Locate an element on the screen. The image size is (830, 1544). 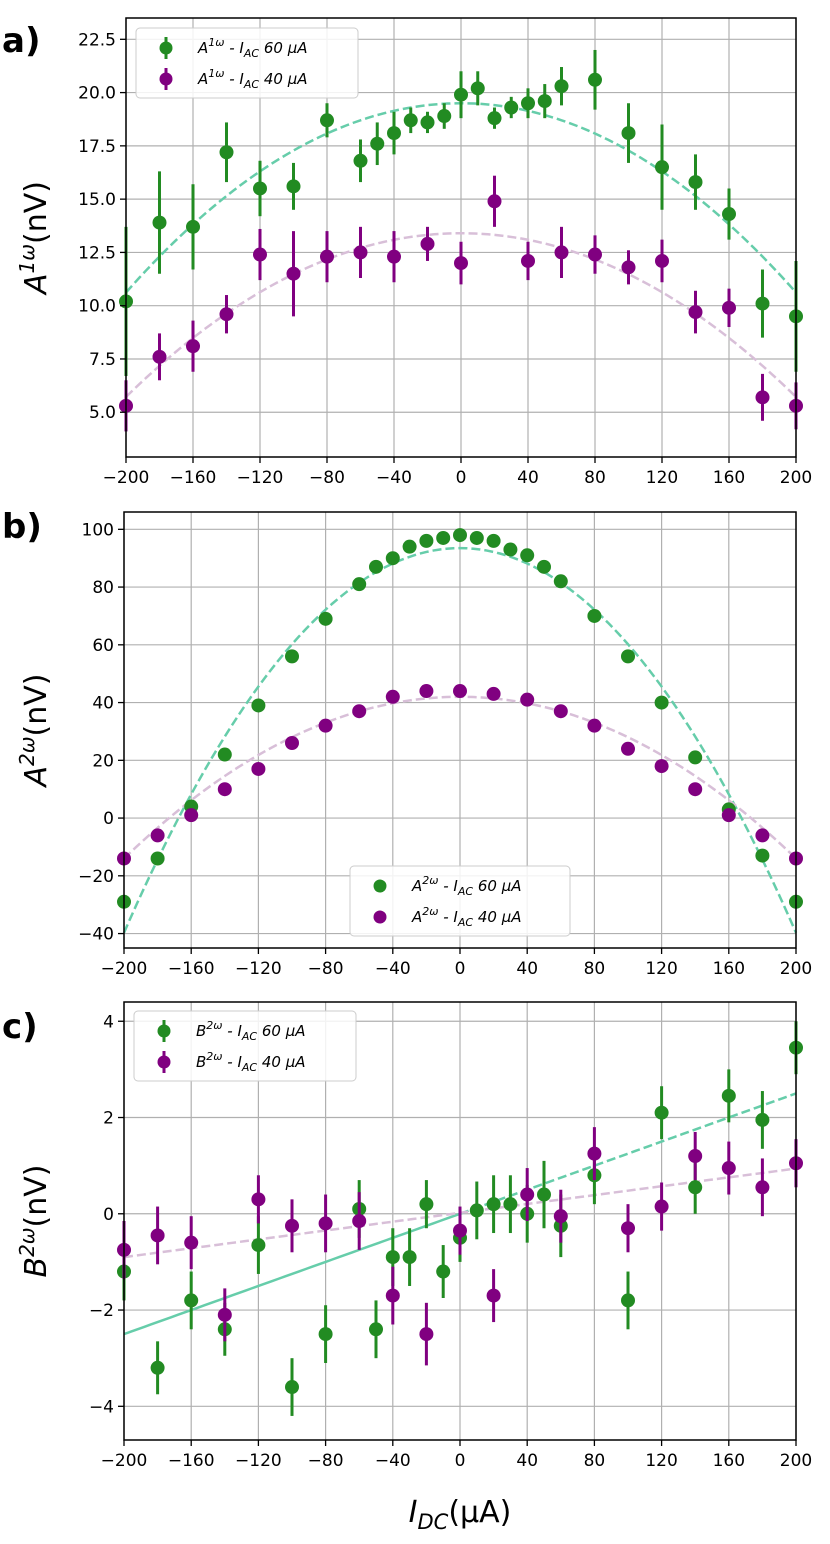
x-tick-label-b: −40 is located at coordinates (393, 969).